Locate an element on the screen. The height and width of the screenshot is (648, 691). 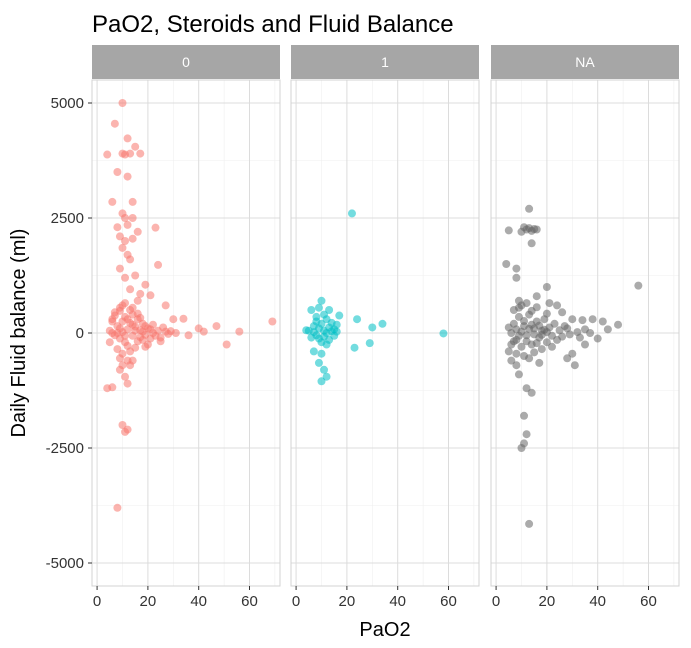
y-tick-label: 0 is located at coordinates (80, 333).